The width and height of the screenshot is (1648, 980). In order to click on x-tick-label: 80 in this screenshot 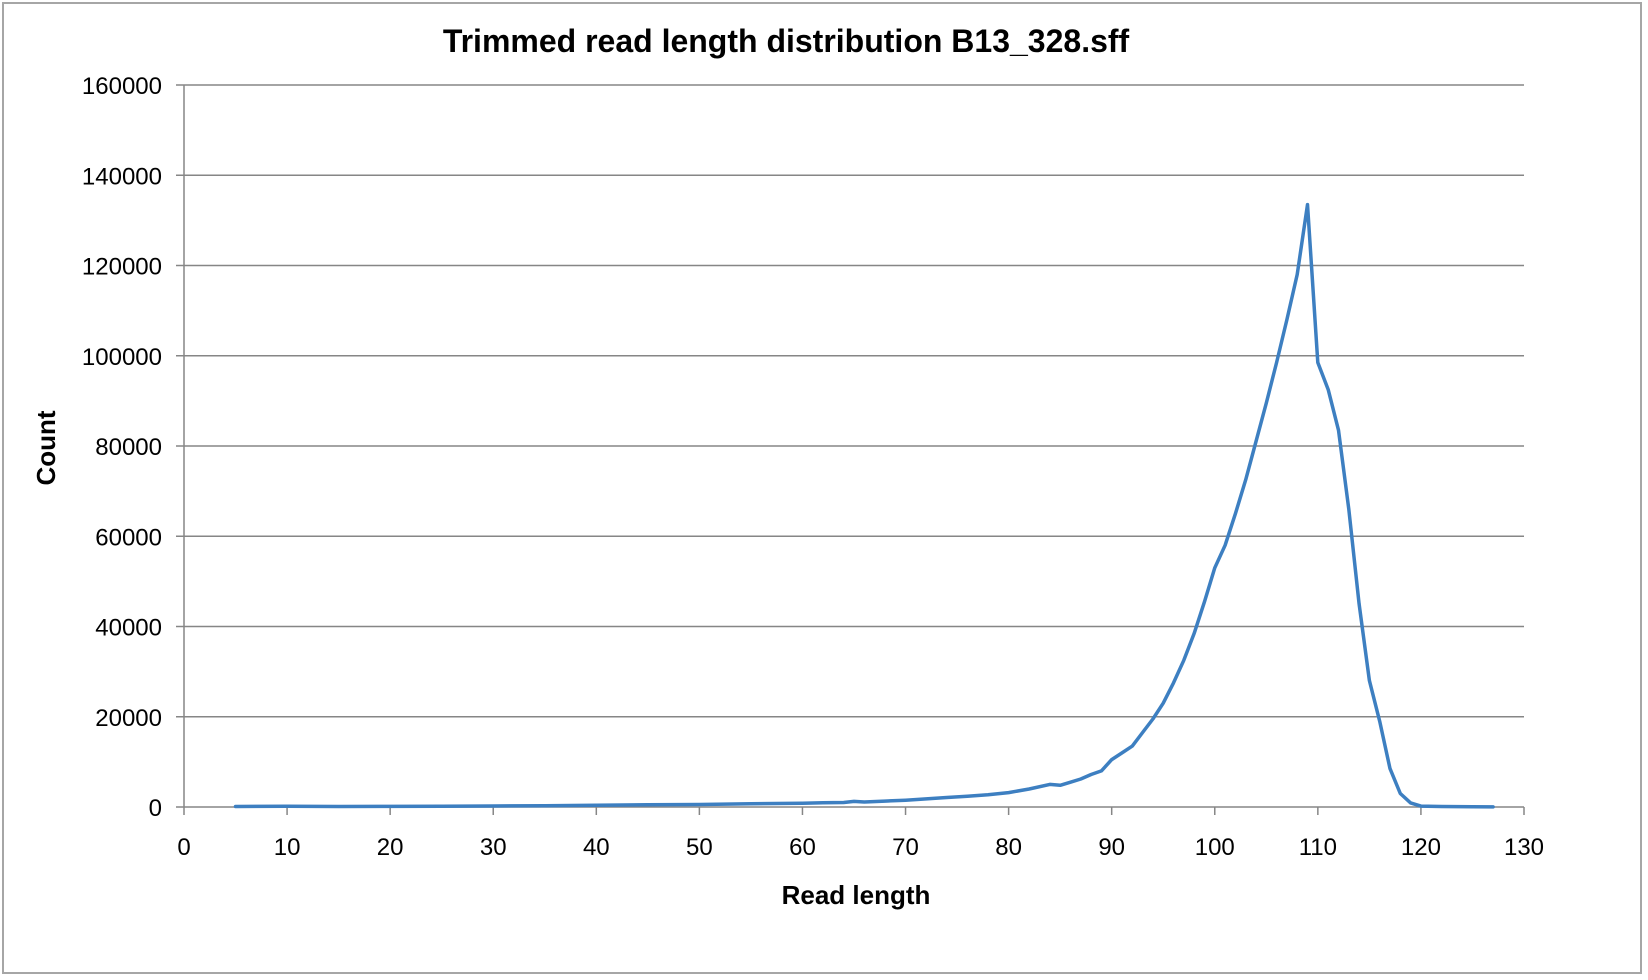, I will do `click(1008, 847)`.